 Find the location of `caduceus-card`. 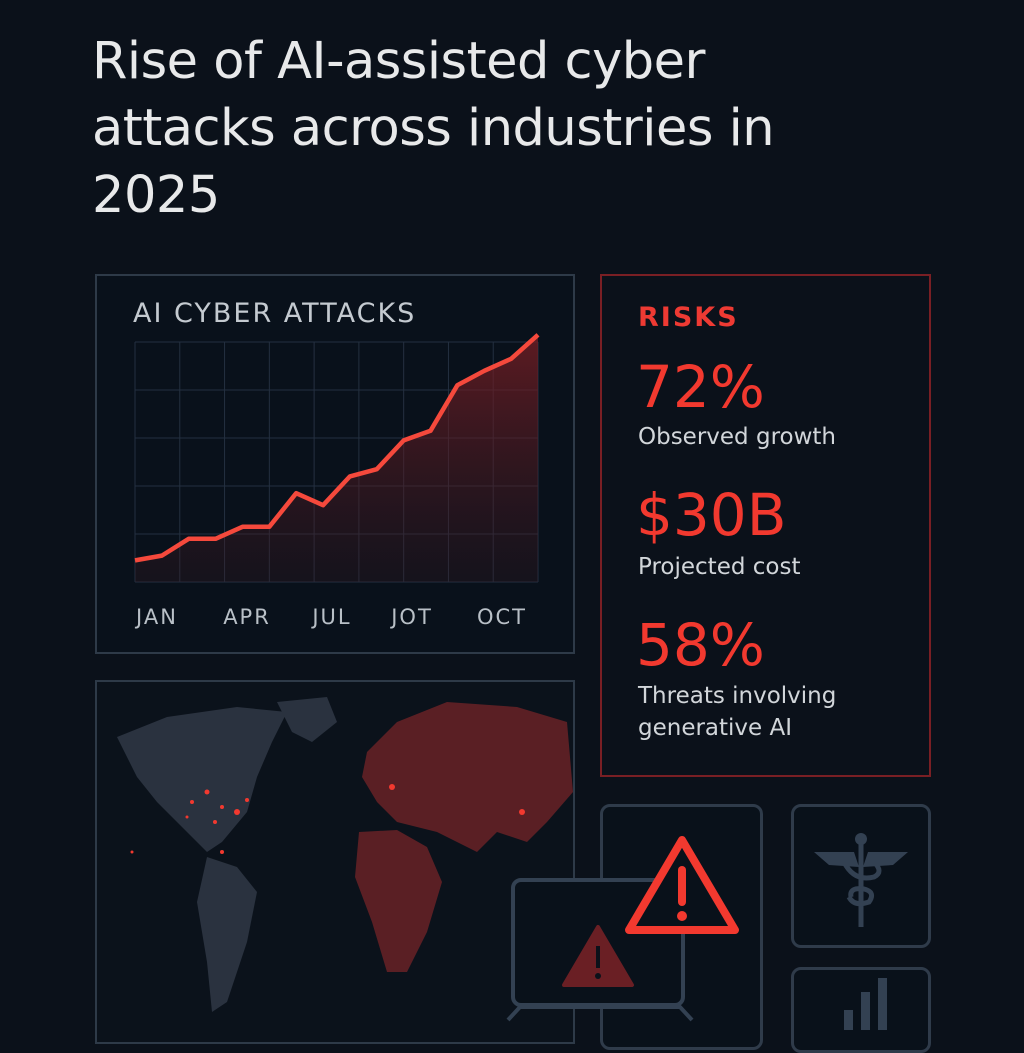

caduceus-card is located at coordinates (861, 876).